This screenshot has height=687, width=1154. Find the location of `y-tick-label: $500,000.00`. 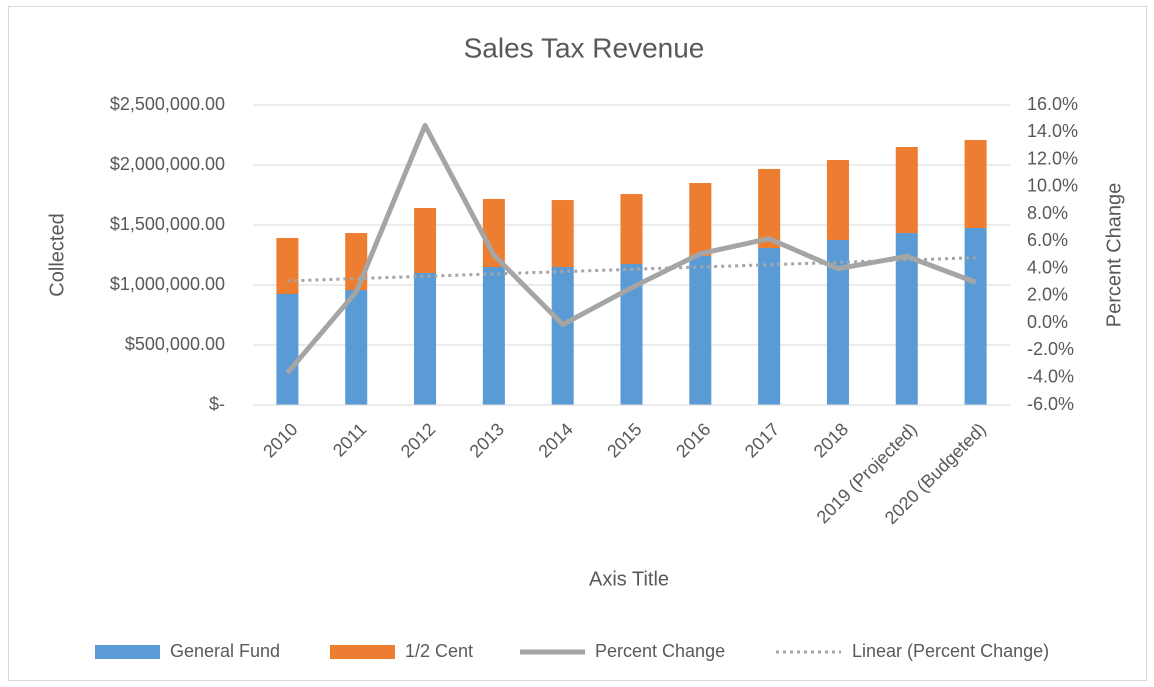

y-tick-label: $500,000.00 is located at coordinates (175, 344).